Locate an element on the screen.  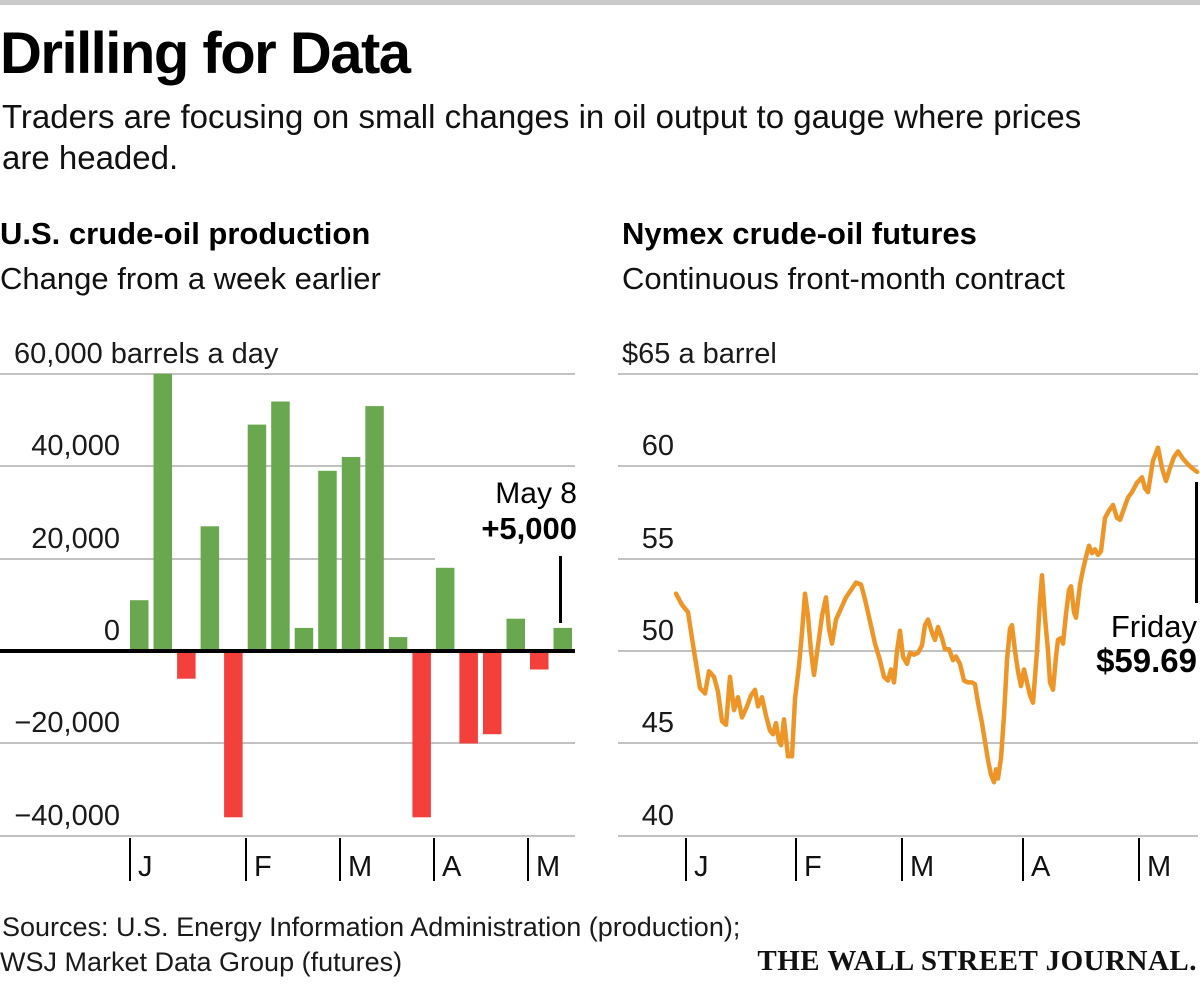
y-axis-label: 20,000 is located at coordinates (75, 539).